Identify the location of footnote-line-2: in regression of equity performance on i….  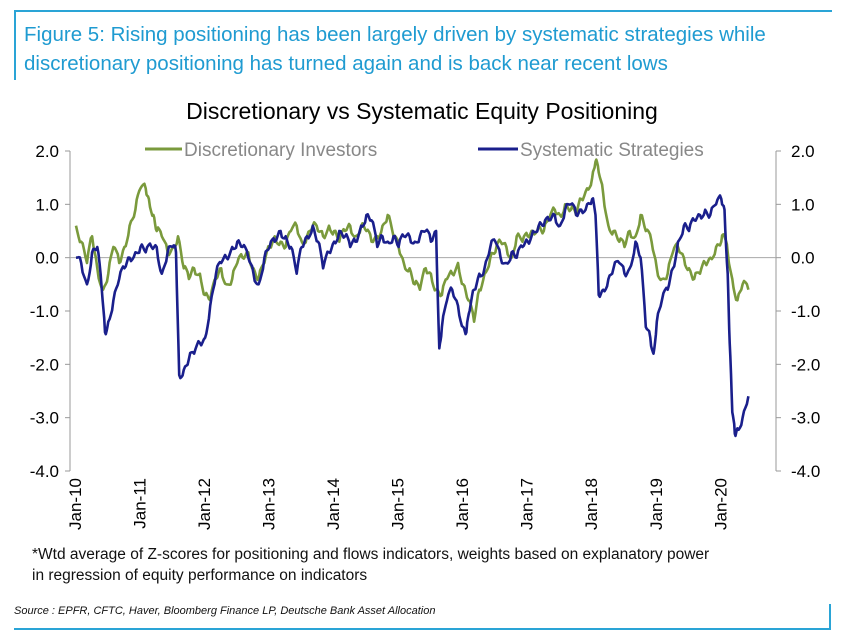
(200, 575).